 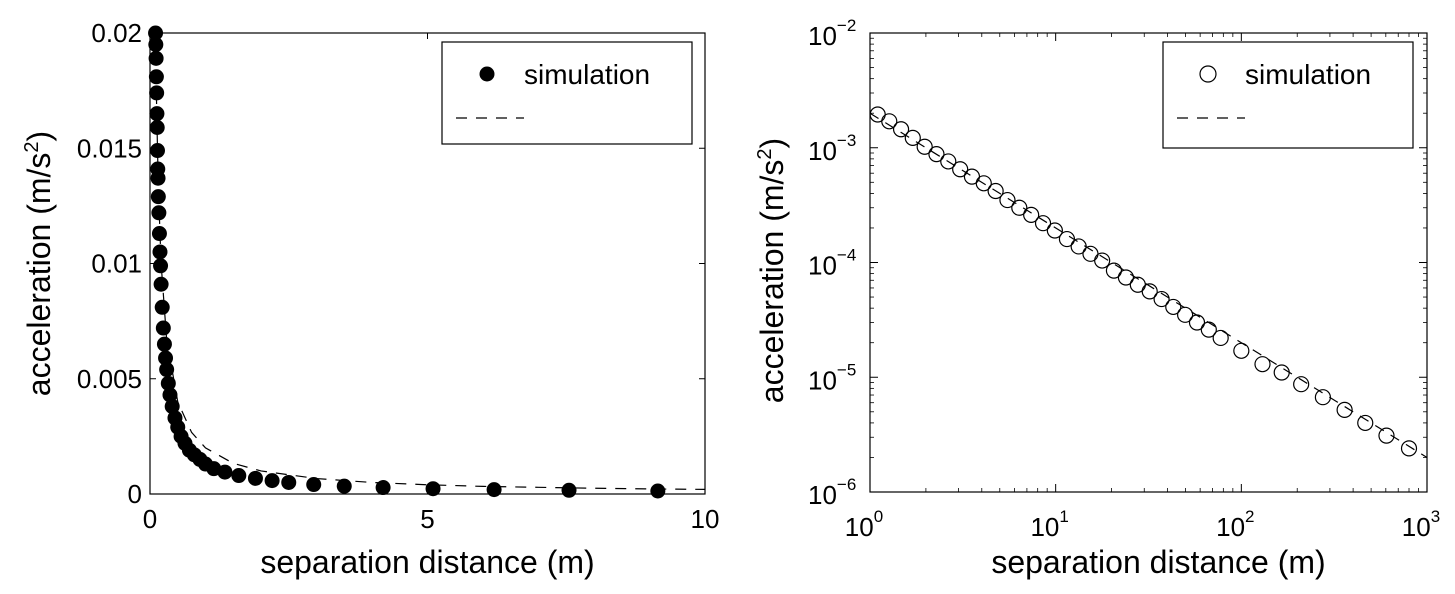 What do you see at coordinates (846, 140) in the screenshot?
I see `y-tick-label-exponent: −3` at bounding box center [846, 140].